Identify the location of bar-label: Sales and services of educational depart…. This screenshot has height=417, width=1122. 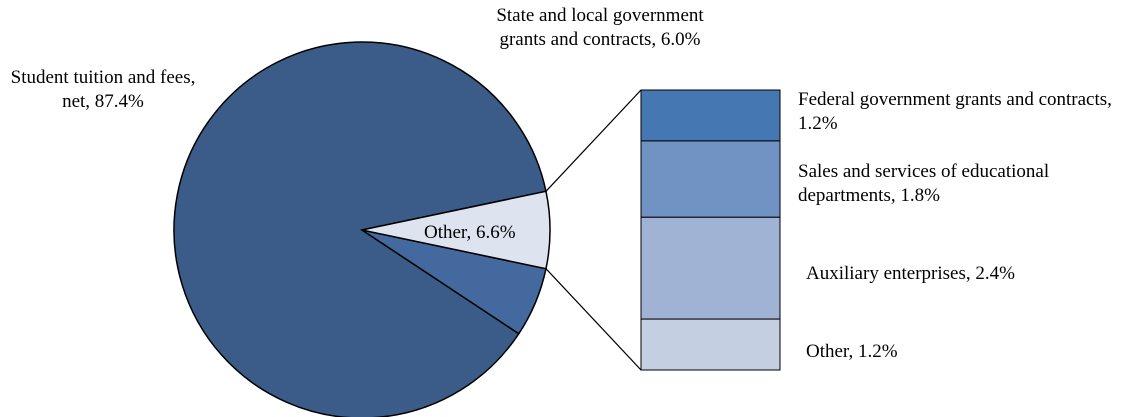
(924, 183).